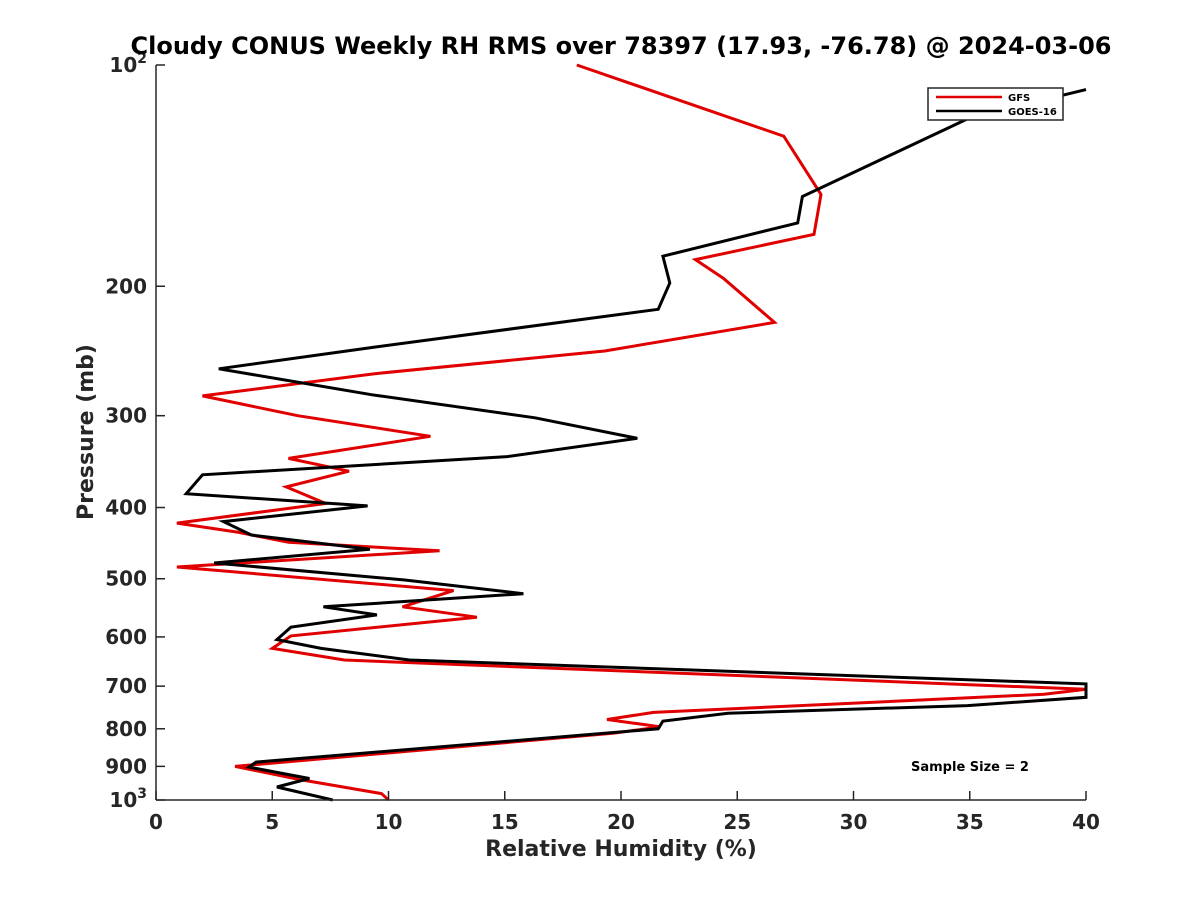 This screenshot has width=1200, height=900. Describe the element at coordinates (1019, 98) in the screenshot. I see `legend-label-gfs: GFS` at that location.